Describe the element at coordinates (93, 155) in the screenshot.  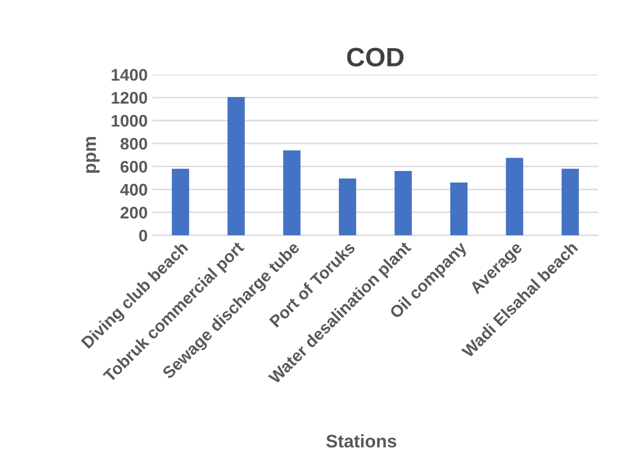
I see `y-axis-title: ppm` at that location.